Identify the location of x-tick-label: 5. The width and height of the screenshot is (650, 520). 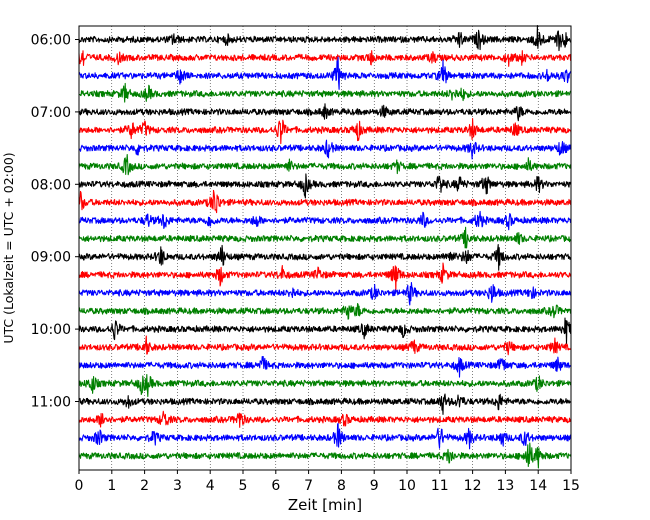
(243, 486).